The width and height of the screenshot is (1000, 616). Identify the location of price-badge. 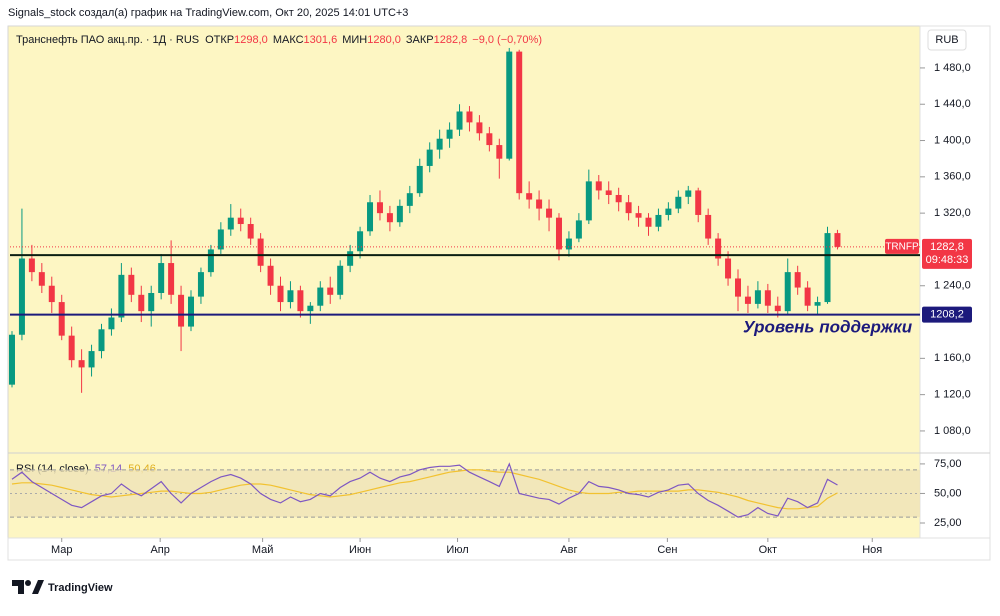
(947, 253).